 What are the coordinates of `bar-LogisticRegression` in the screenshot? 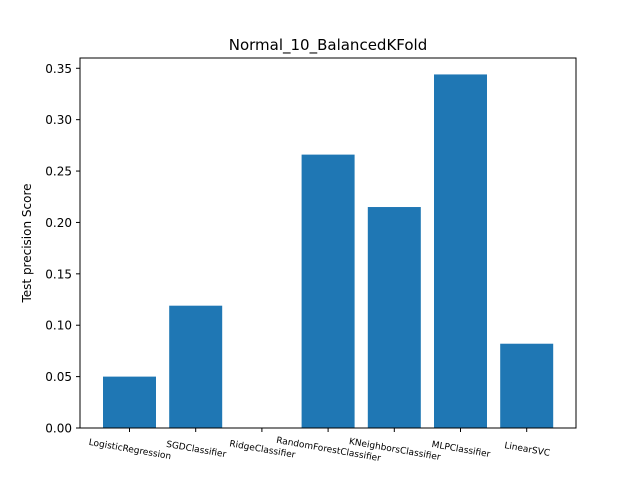 It's located at (129, 402).